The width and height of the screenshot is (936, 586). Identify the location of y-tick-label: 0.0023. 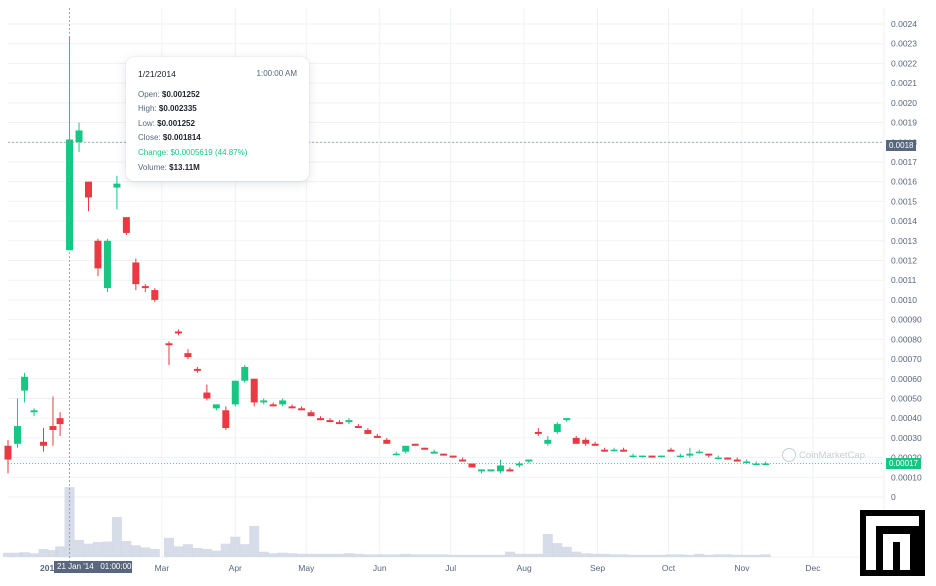
(904, 44).